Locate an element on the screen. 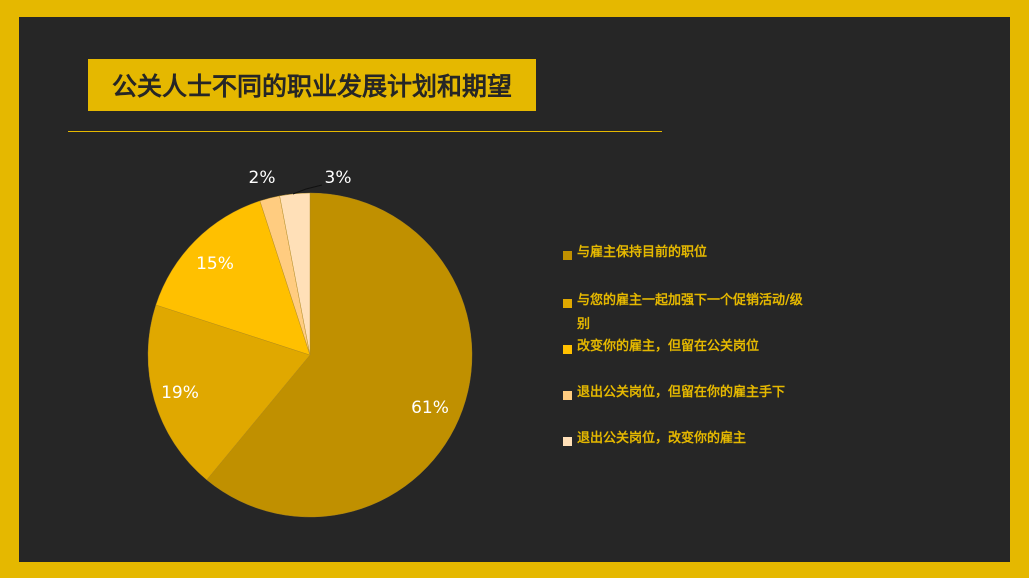  title-divider is located at coordinates (365, 131).